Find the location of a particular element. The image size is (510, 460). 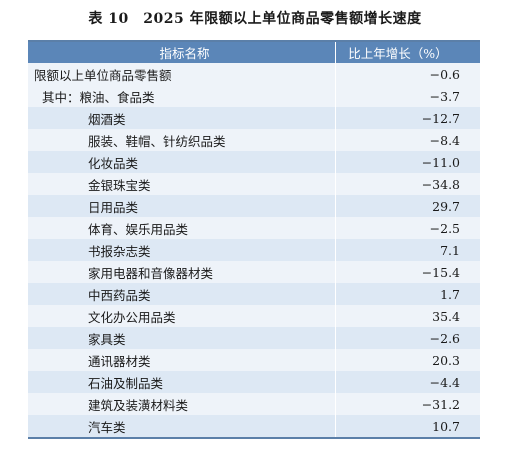

table-row: 日用品类 29.7 is located at coordinates (254, 206).